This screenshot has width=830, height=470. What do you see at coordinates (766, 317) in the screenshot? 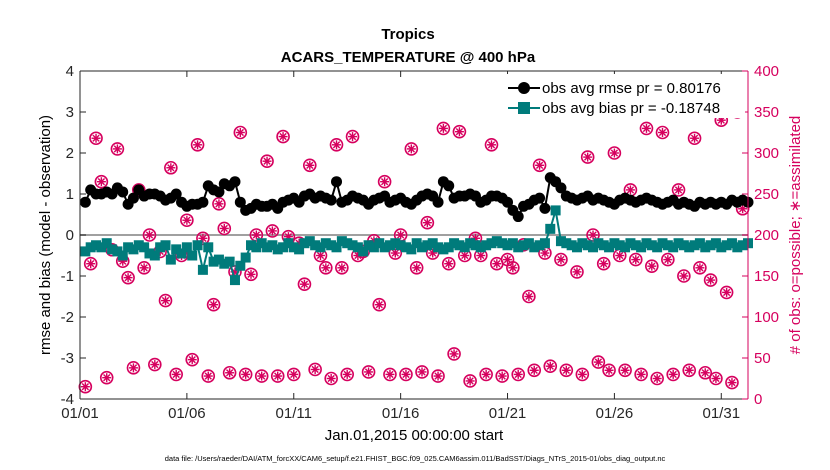
I see `right-tick-label: 100` at bounding box center [766, 317].